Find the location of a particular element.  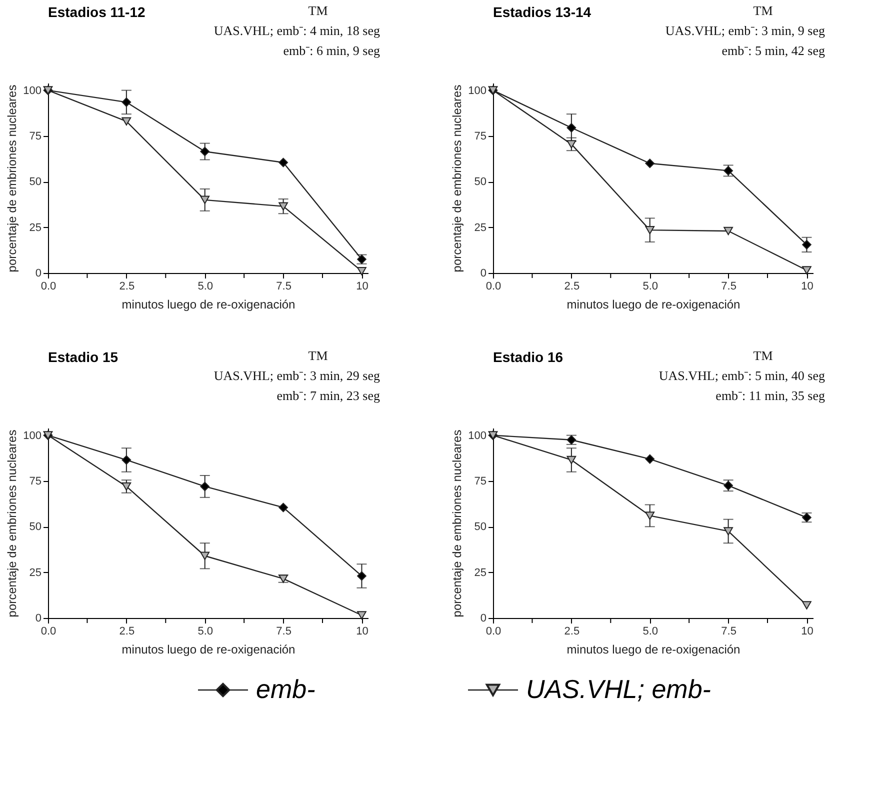

text: emb⁻: 7 min, 23 seg is located at coordinates (328, 395).